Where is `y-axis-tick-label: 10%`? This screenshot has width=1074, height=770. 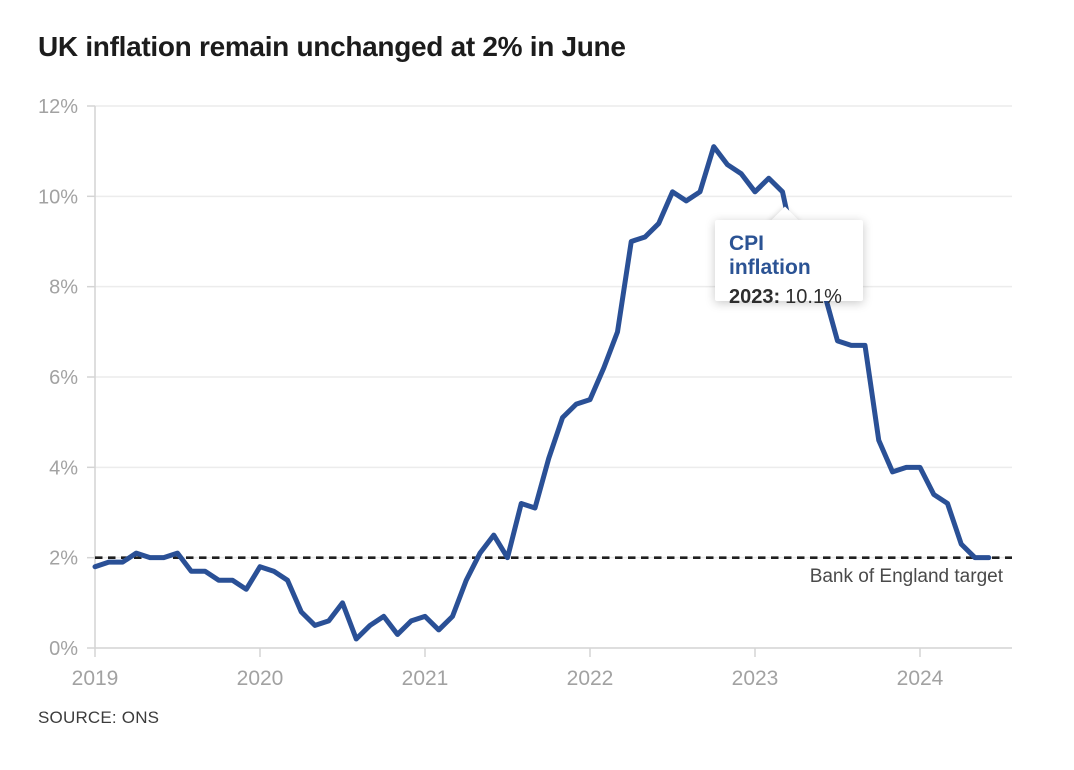
y-axis-tick-label: 10% is located at coordinates (58, 197).